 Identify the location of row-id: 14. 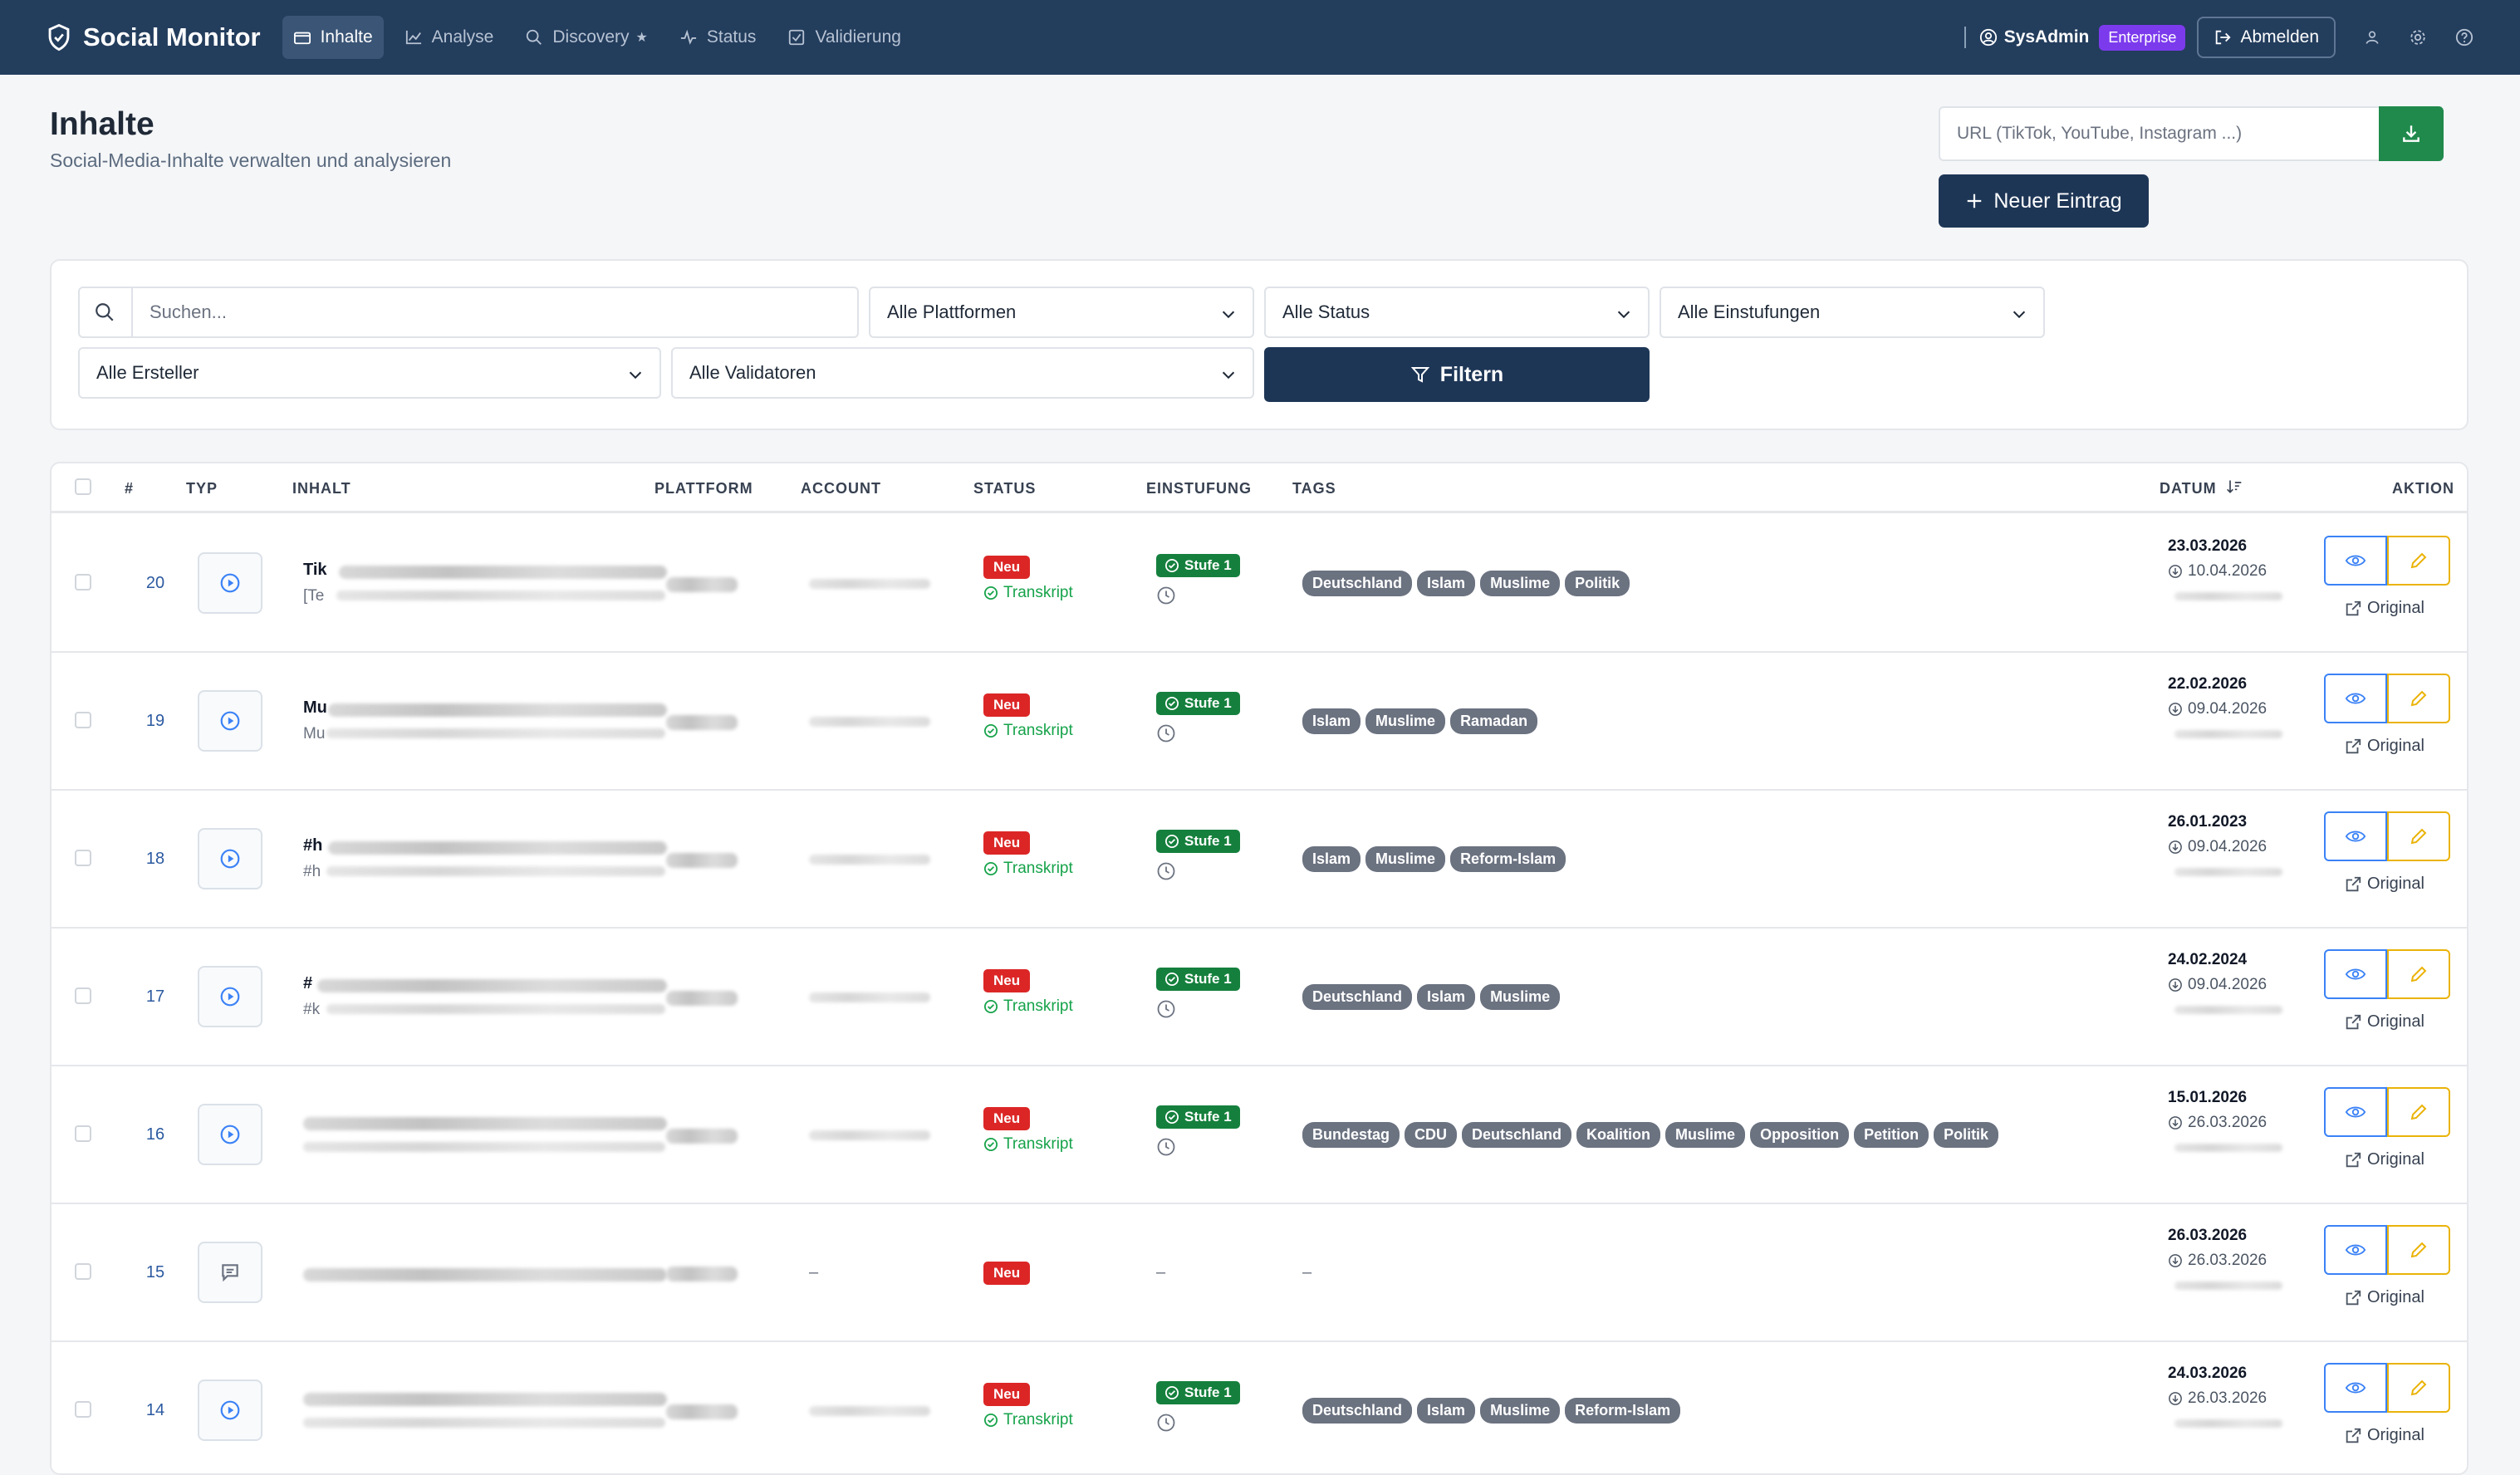
(155, 1410).